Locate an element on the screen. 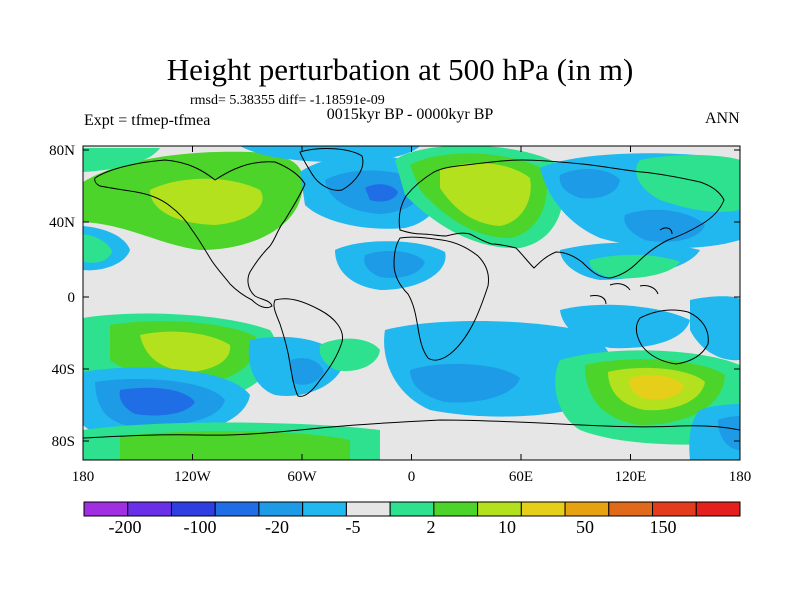 Image resolution: width=800 pixels, height=600 pixels. lon-tick-label: 0 is located at coordinates (412, 477).